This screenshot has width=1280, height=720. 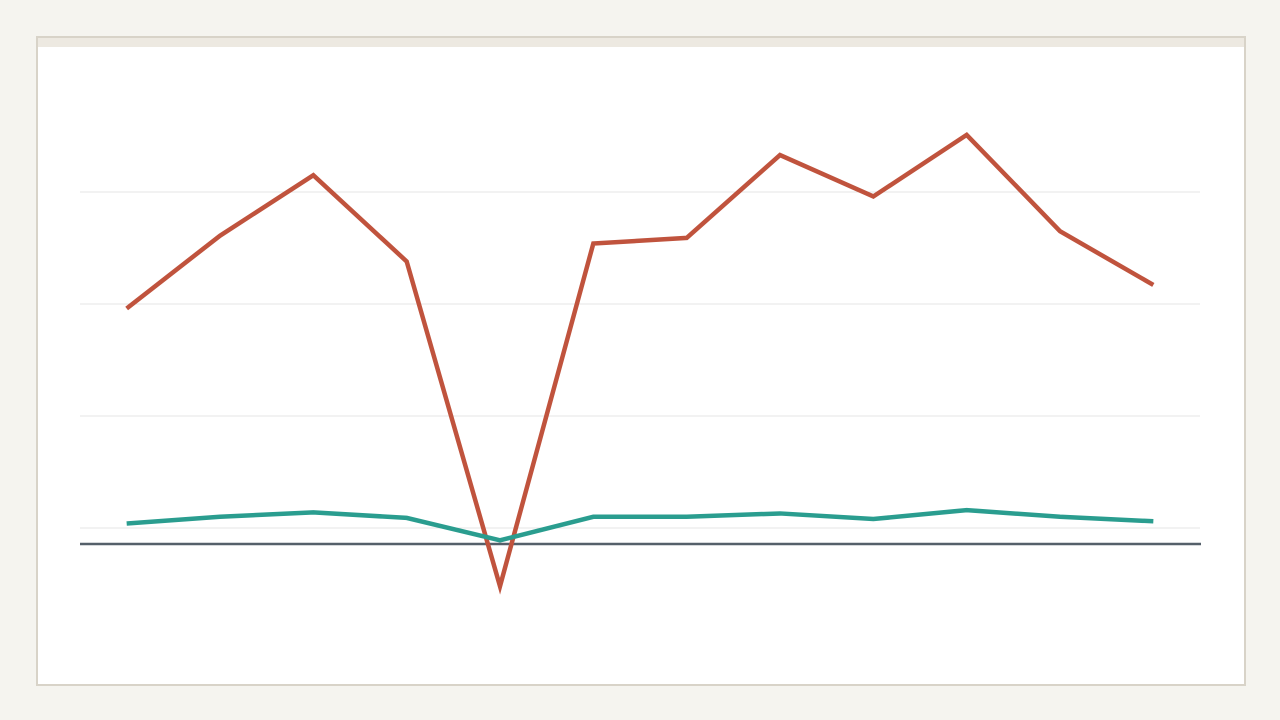 What do you see at coordinates (641, 42) in the screenshot?
I see `card-header` at bounding box center [641, 42].